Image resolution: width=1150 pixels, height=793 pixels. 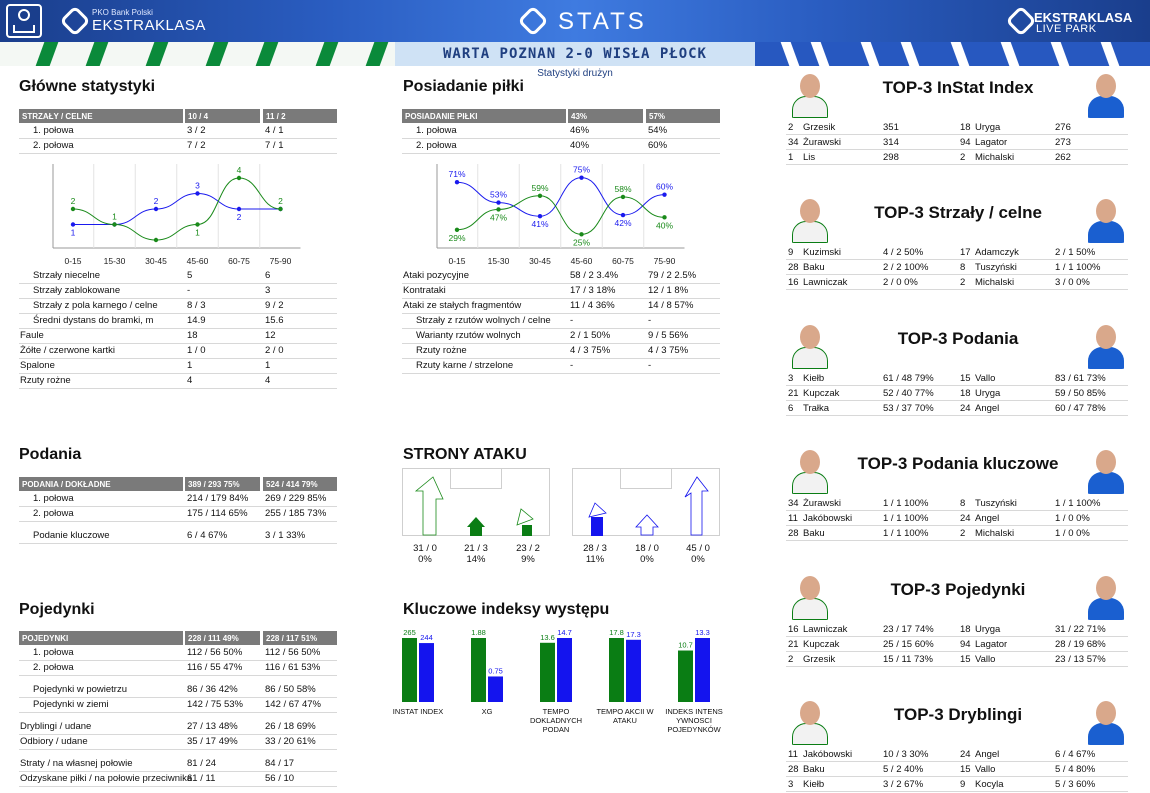 What do you see at coordinates (425, 554) in the screenshot?
I see `attack-left-home: 31 / 0 0%` at bounding box center [425, 554].